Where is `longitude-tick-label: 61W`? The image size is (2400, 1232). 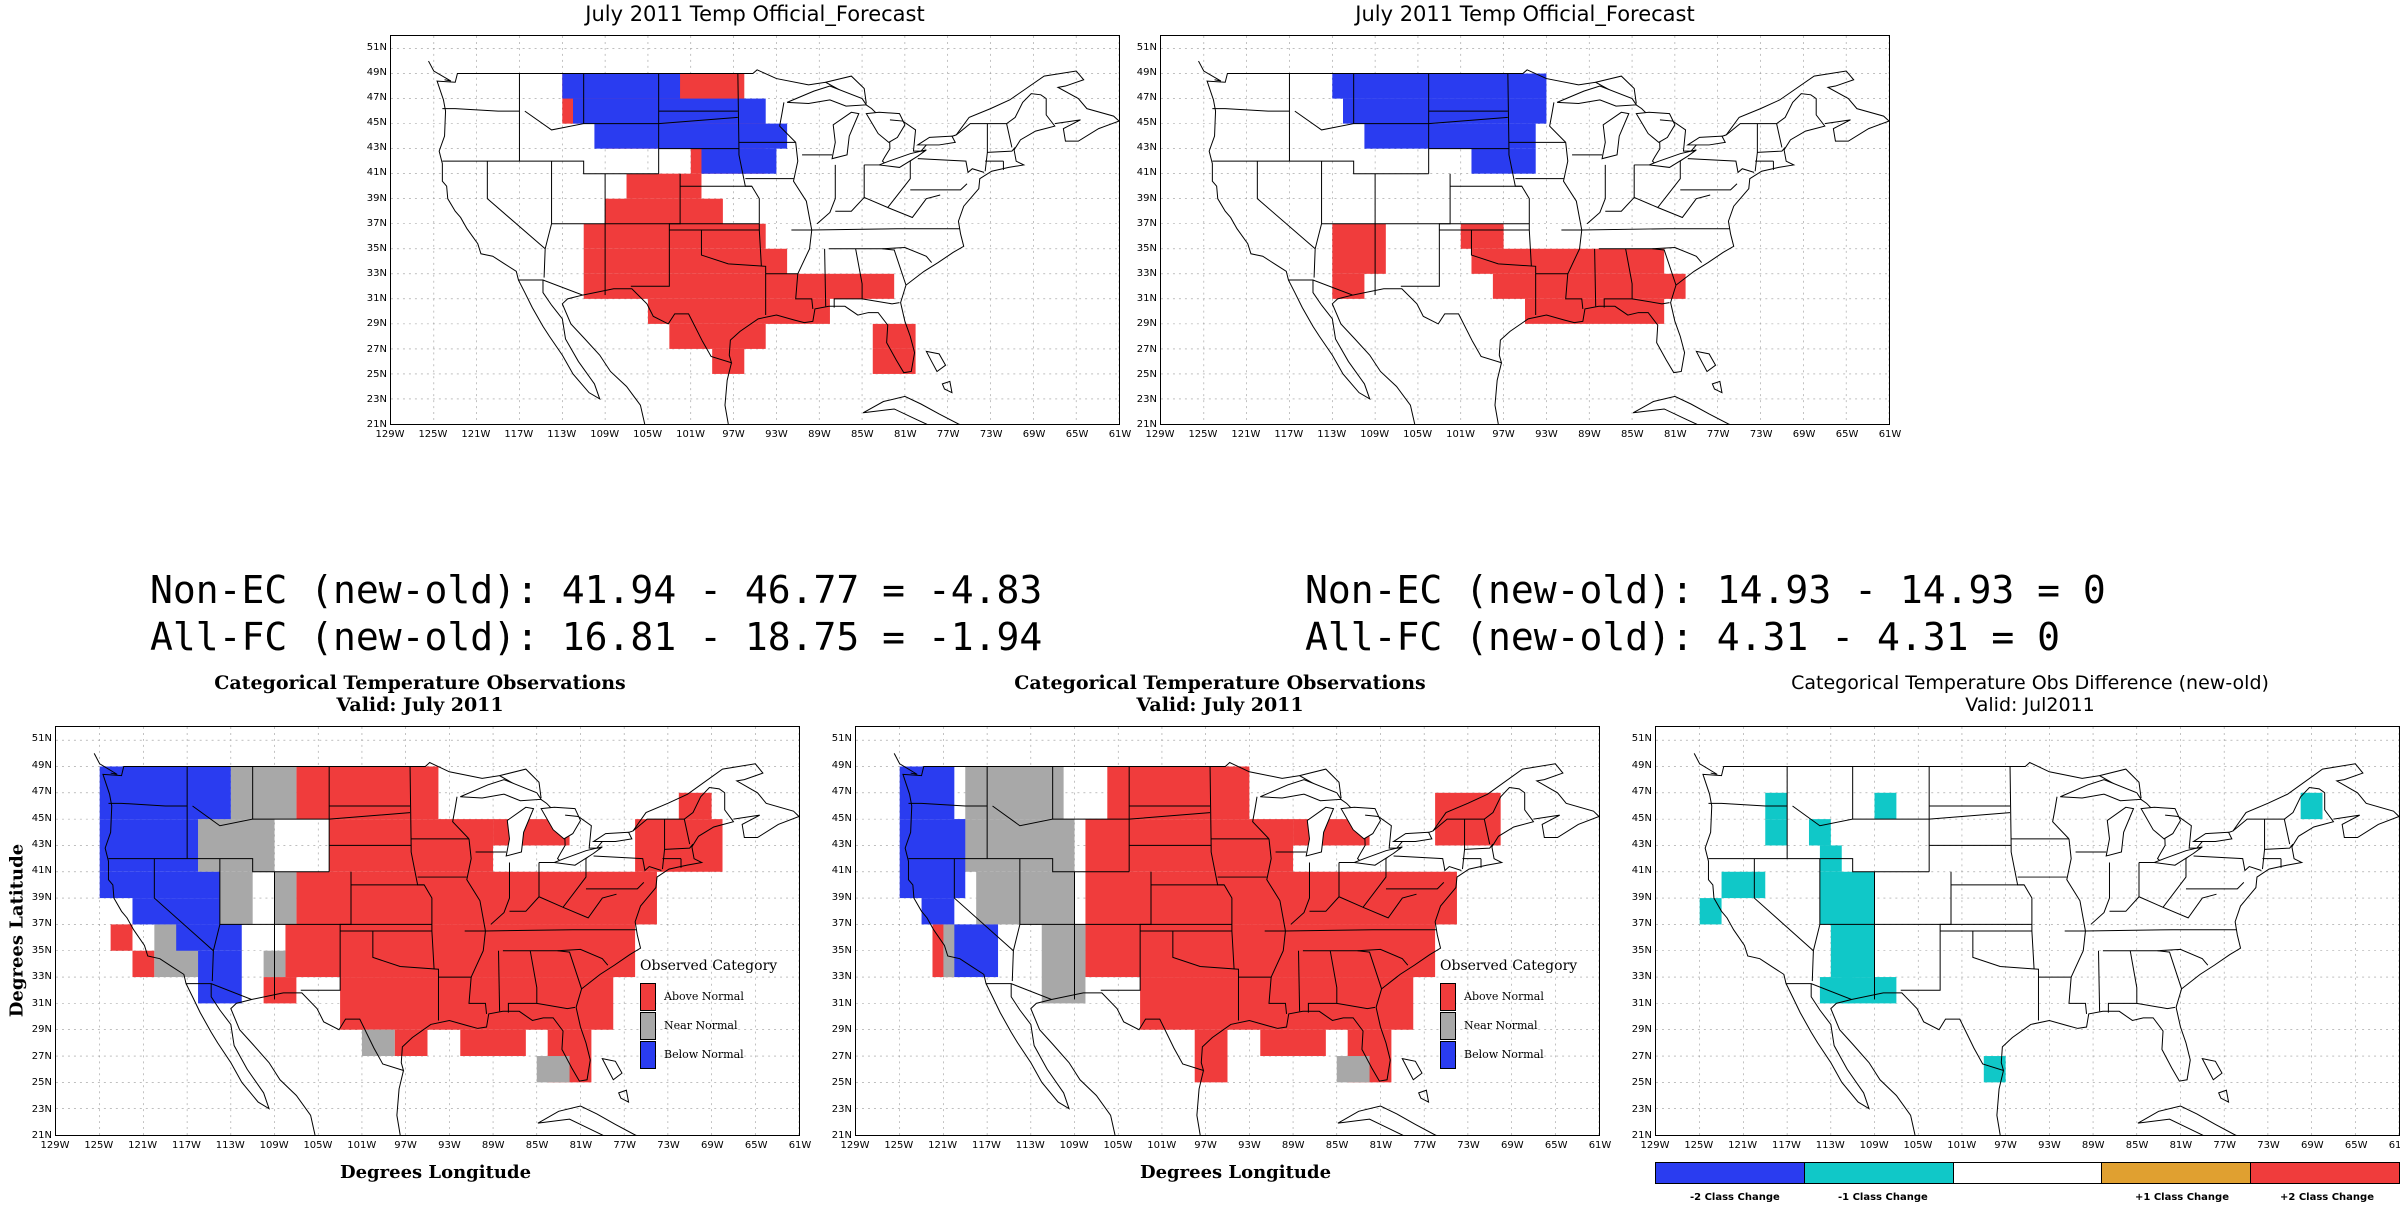
longitude-tick-label: 61W is located at coordinates (1890, 434).